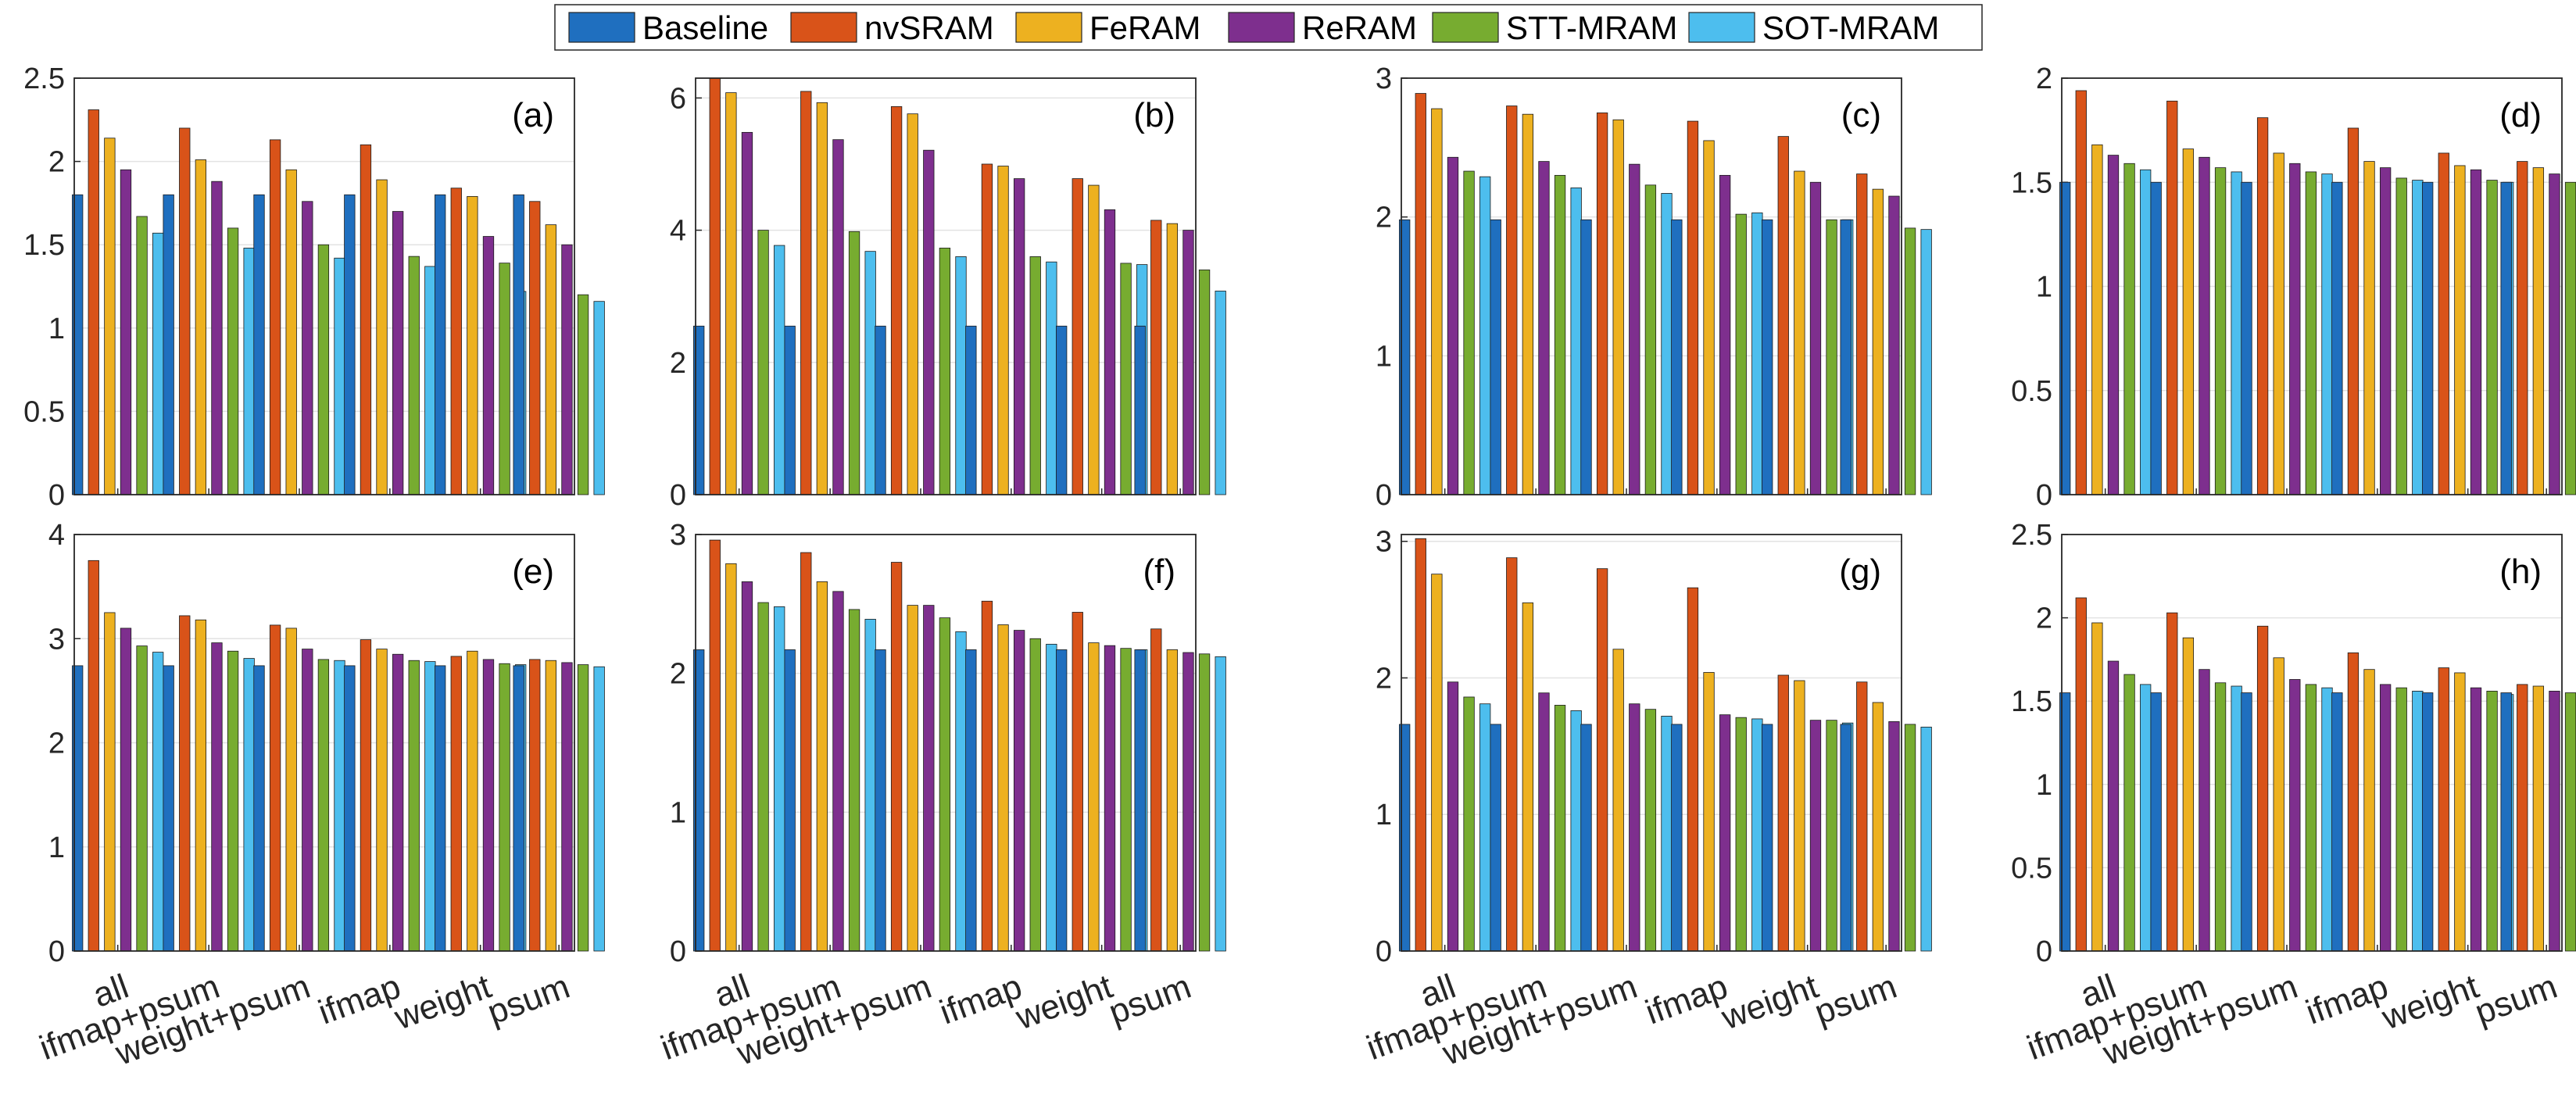 The height and width of the screenshot is (1112, 2576). What do you see at coordinates (56, 535) in the screenshot?
I see `y-tick-label: 4` at bounding box center [56, 535].